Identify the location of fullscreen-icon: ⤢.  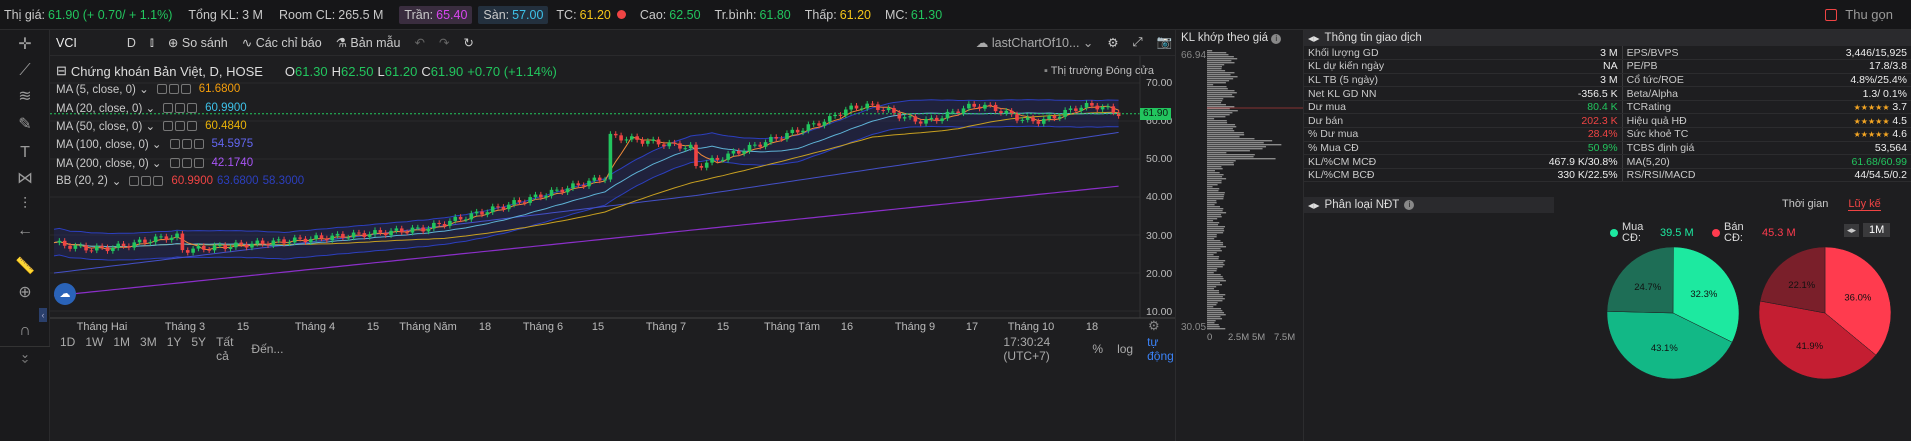
(1137, 42).